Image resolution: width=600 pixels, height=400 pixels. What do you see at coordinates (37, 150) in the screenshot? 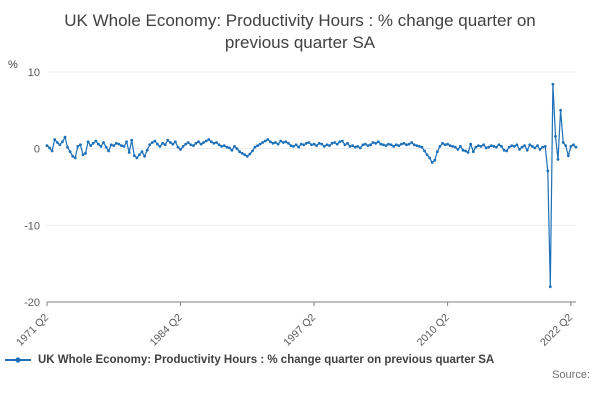
I see `y-tick-label: 0` at bounding box center [37, 150].